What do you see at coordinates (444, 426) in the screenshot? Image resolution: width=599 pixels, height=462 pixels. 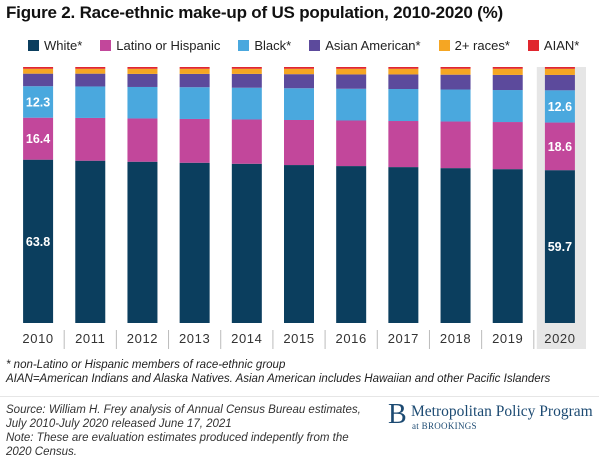 I see `brand-subtitle: at BROOKINGS` at bounding box center [444, 426].